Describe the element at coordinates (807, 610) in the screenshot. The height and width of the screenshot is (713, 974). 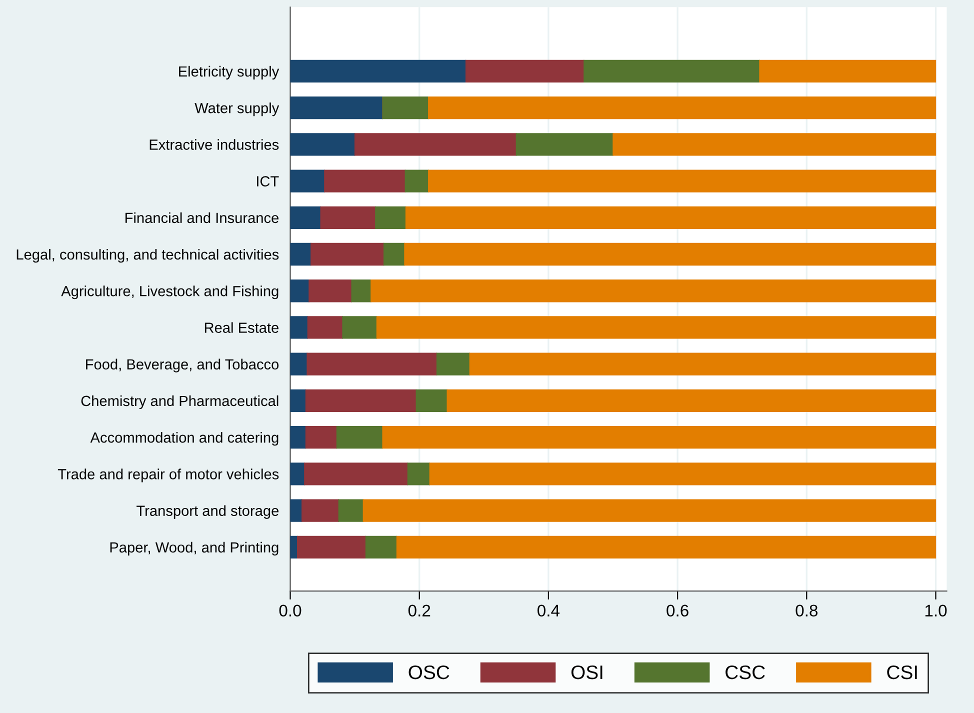
I see `x-tick-label: 0.8` at that location.